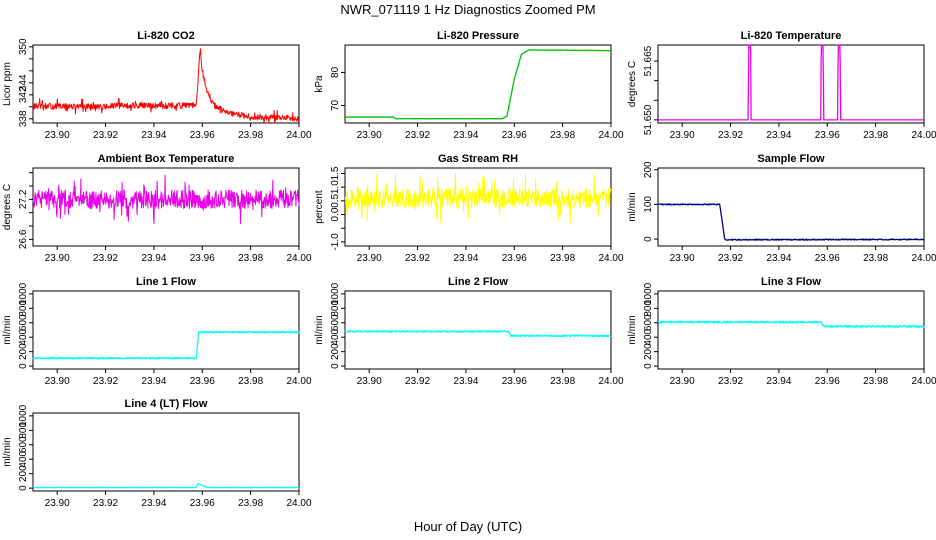 The image size is (936, 540). What do you see at coordinates (7, 84) in the screenshot?
I see `y-axis-label: Licor ppm` at bounding box center [7, 84].